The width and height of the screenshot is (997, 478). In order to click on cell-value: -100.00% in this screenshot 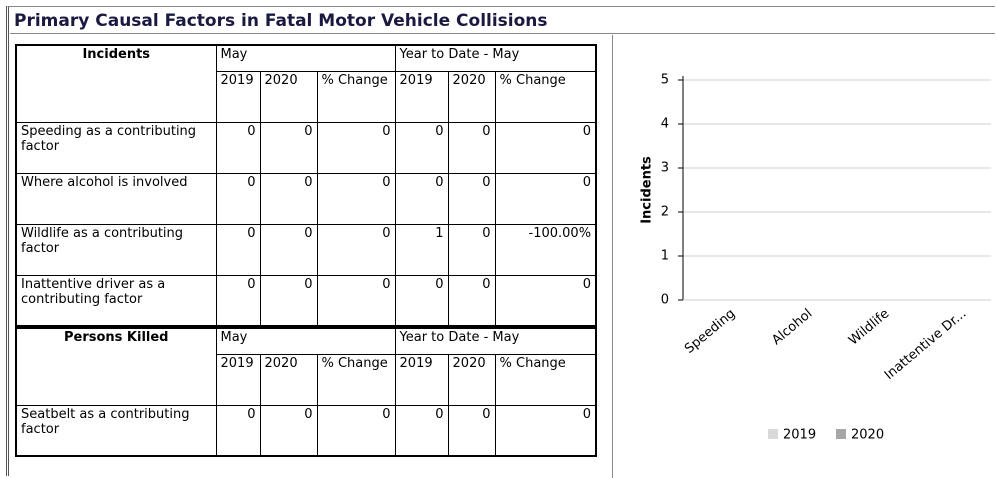, I will do `click(545, 249)`.